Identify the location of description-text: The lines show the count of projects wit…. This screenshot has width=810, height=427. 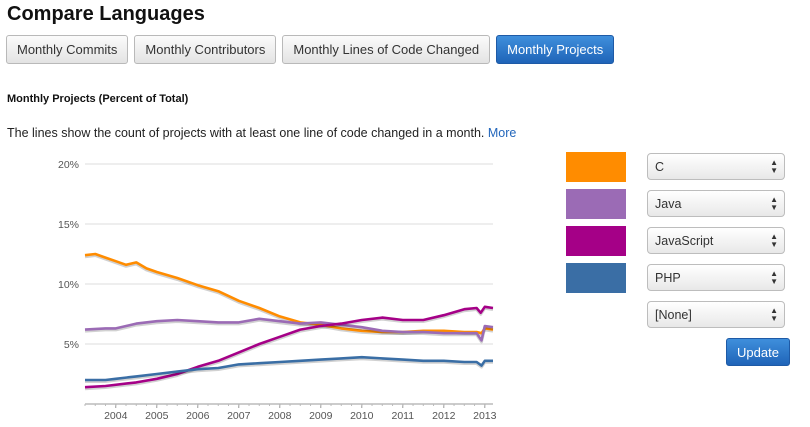
(246, 133).